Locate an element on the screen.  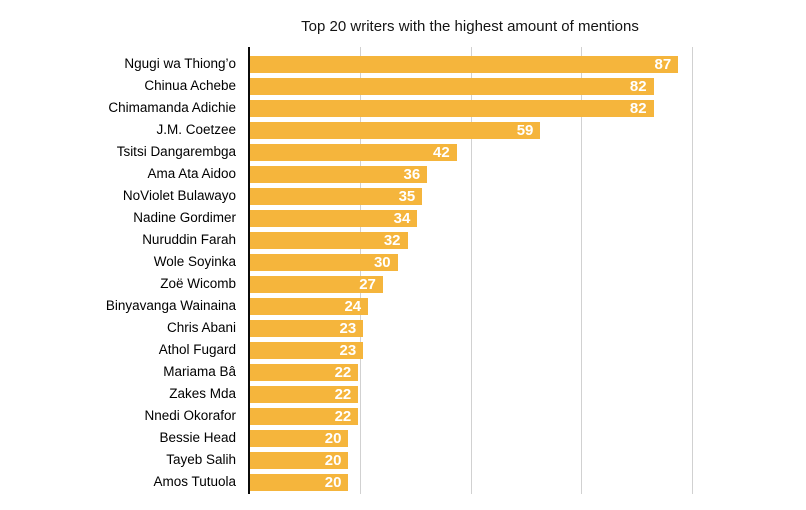
value-label: 42 is located at coordinates (441, 152).